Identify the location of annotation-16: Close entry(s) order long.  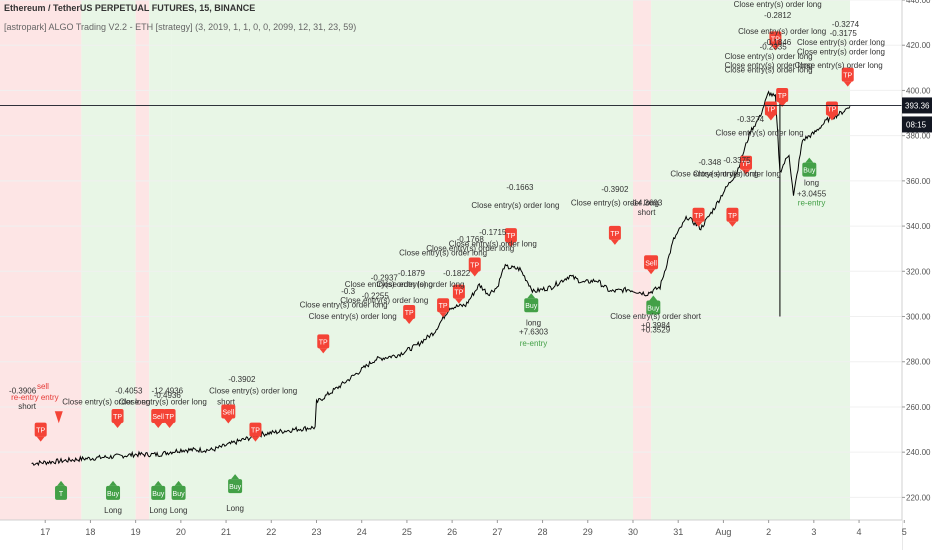
(384, 300).